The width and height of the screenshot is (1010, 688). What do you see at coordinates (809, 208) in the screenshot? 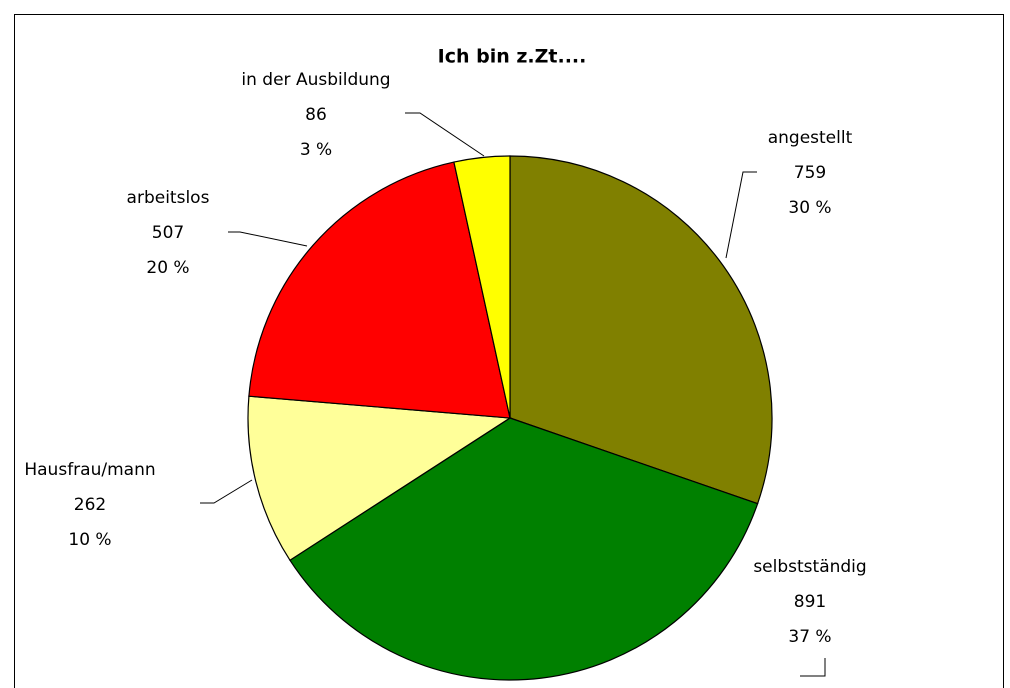
I see `slice-percent: 30 %` at bounding box center [809, 208].